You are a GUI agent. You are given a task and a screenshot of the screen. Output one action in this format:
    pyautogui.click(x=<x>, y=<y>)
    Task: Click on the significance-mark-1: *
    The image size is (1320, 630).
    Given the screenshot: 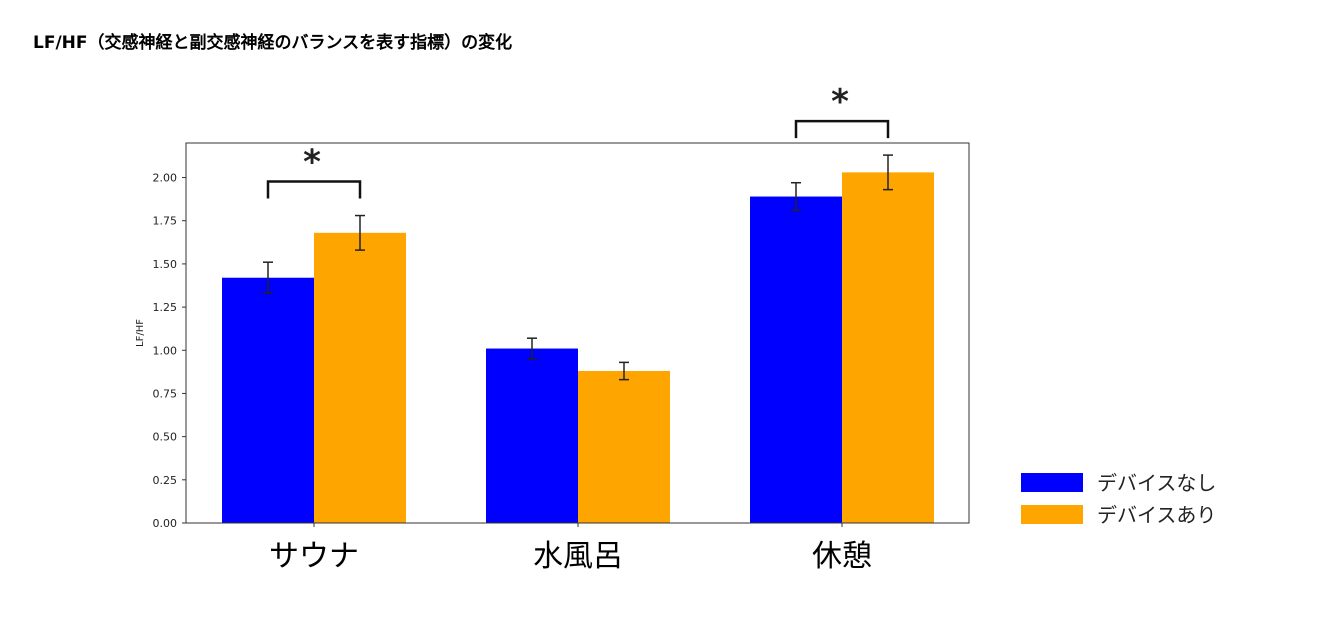 What is the action you would take?
    pyautogui.click(x=840, y=102)
    